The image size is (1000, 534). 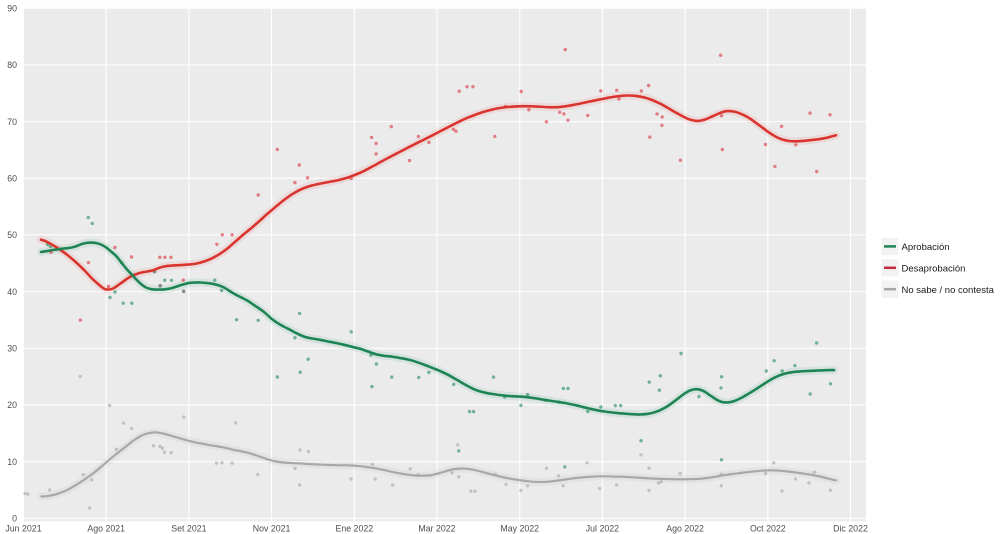 What do you see at coordinates (926, 247) in the screenshot?
I see `svg-text: Aprobación` at bounding box center [926, 247].